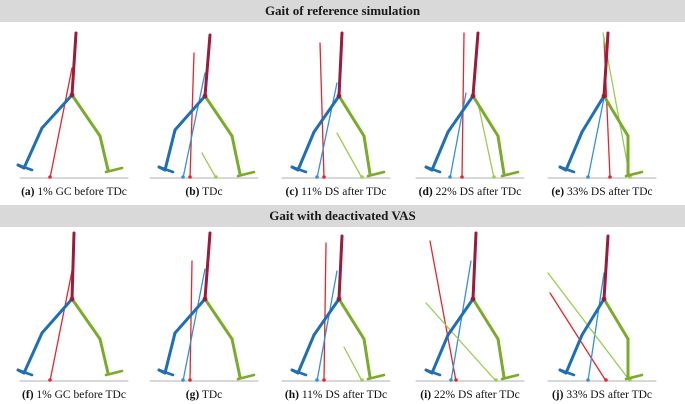 The height and width of the screenshot is (404, 685). I want to click on panel-caption-text: 22% DS after TDc, so click(477, 192).